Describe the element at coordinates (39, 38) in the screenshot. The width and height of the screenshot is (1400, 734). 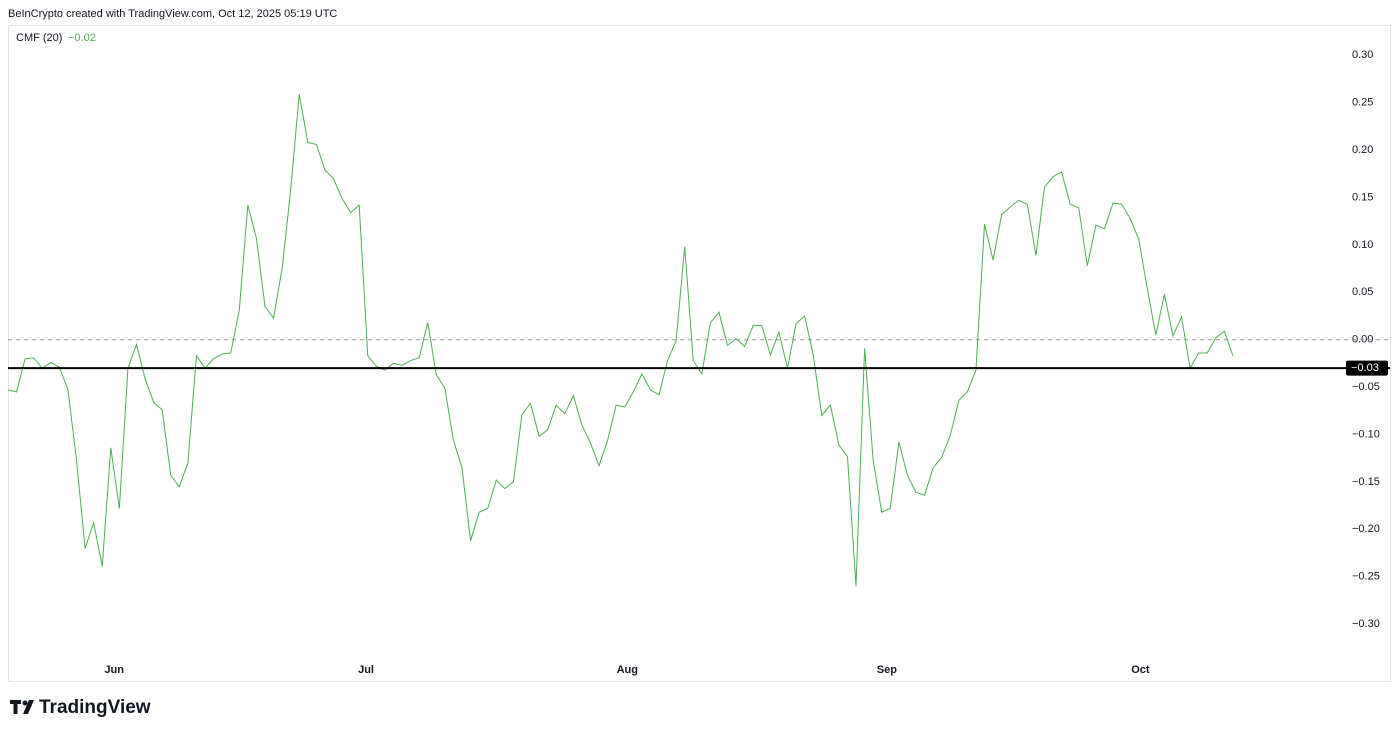
I see `legend-name: CMF (20)` at that location.